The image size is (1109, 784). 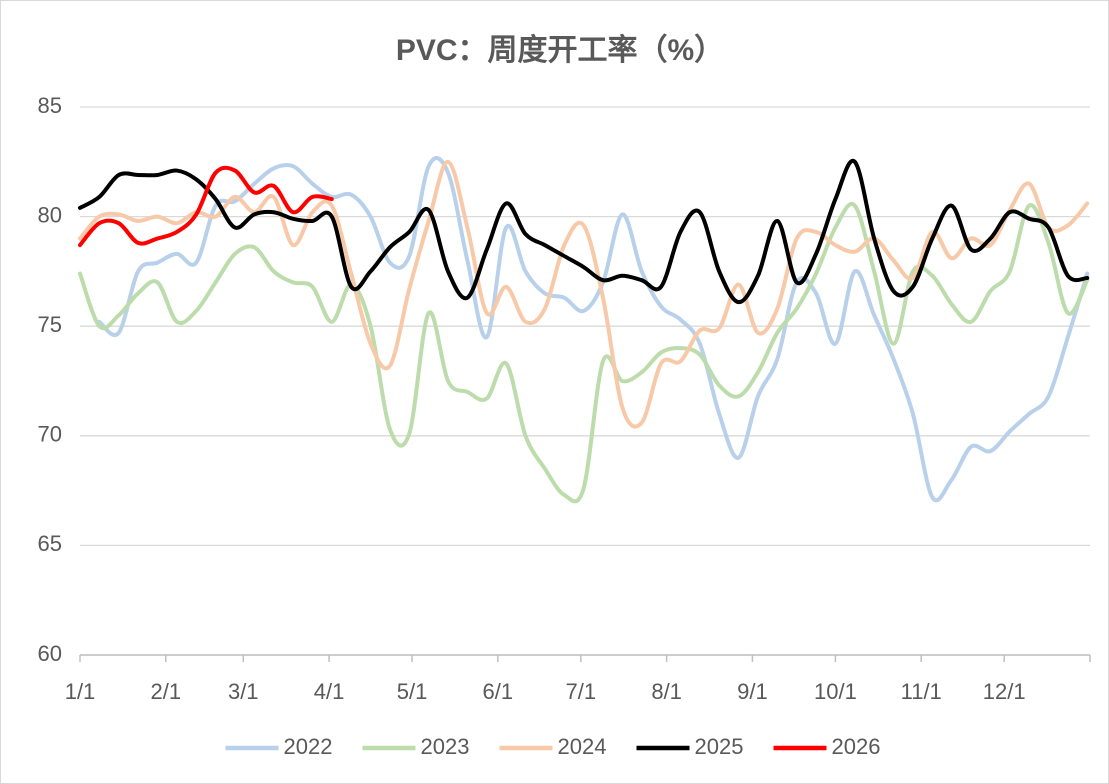 What do you see at coordinates (329, 691) in the screenshot?
I see `x-tick-label: 4/1` at bounding box center [329, 691].